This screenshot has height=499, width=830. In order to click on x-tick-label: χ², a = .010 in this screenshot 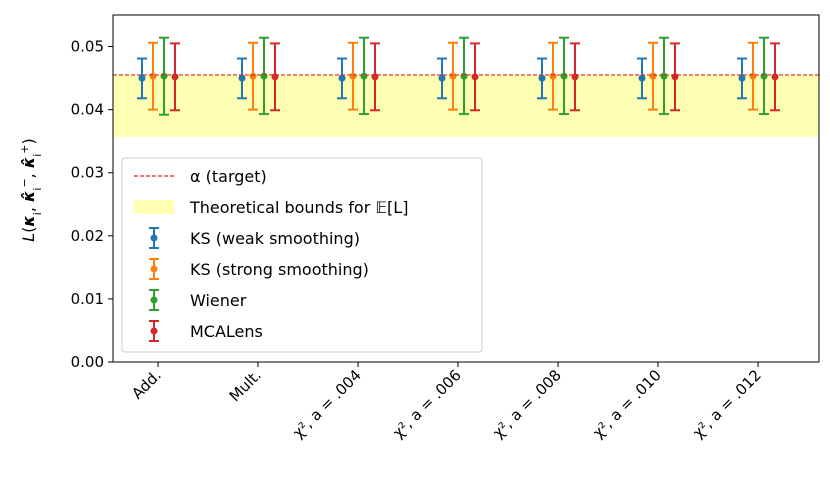, I will do `click(627, 404)`.